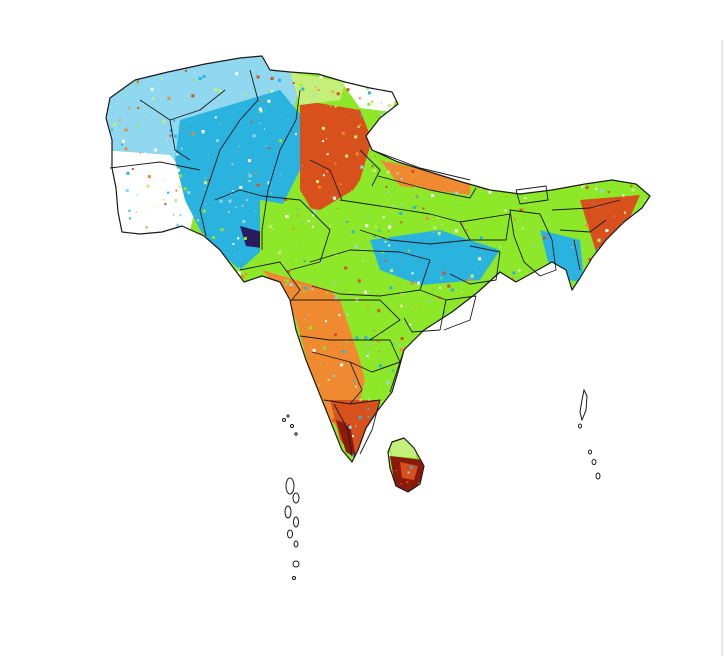 The image size is (725, 656). What do you see at coordinates (370, 168) in the screenshot?
I see `boundary-uttarakhand` at bounding box center [370, 168].